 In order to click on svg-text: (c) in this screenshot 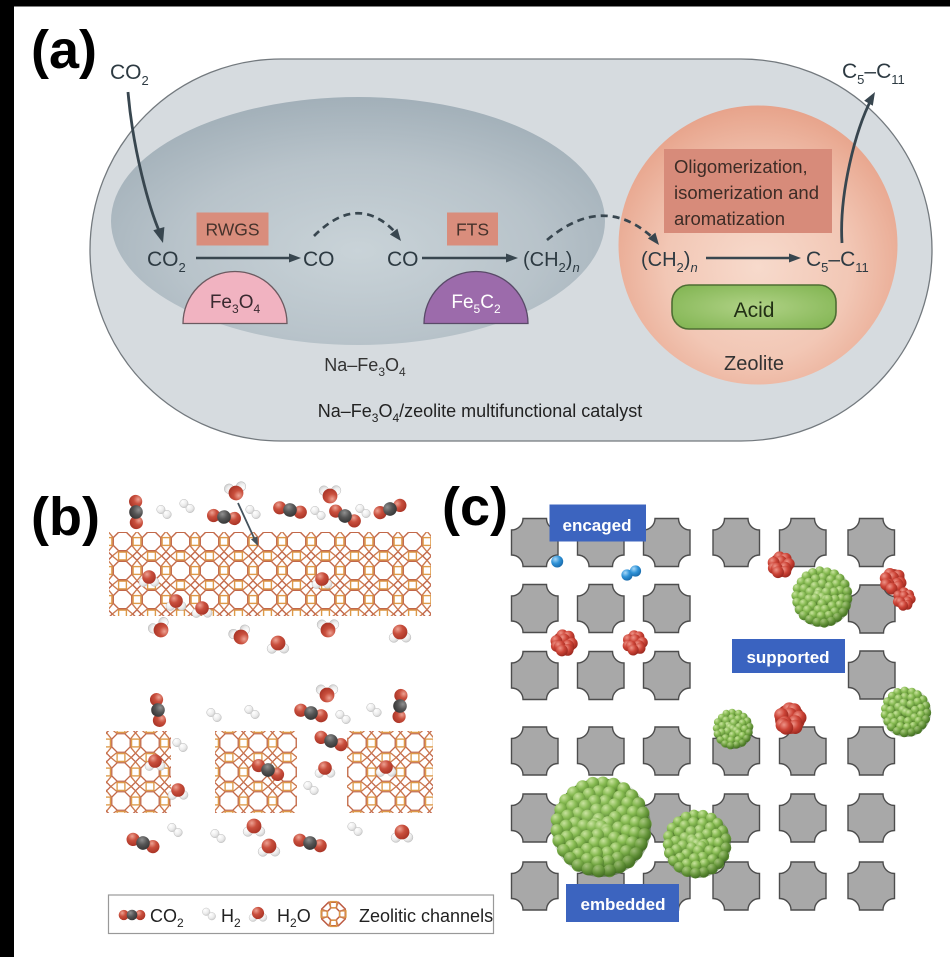, I will do `click(475, 507)`.